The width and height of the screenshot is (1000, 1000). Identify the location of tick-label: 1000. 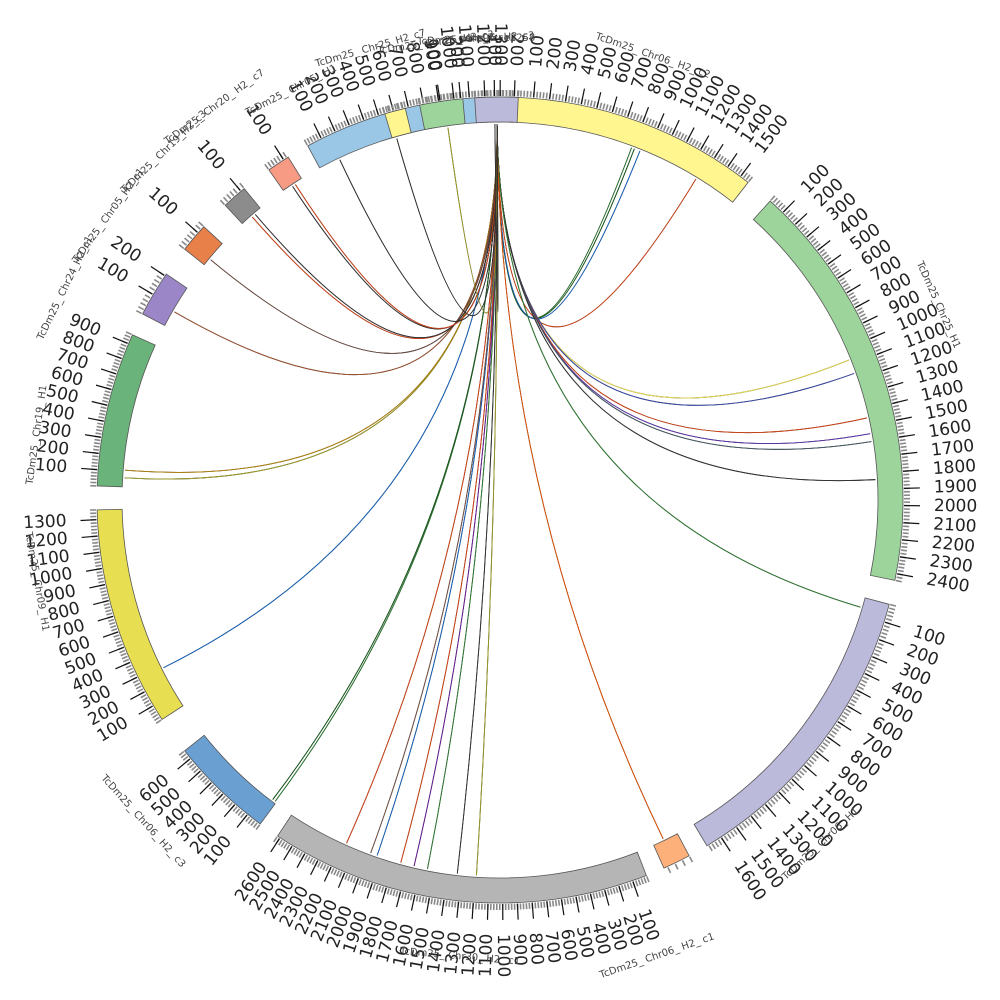
(448, 47).